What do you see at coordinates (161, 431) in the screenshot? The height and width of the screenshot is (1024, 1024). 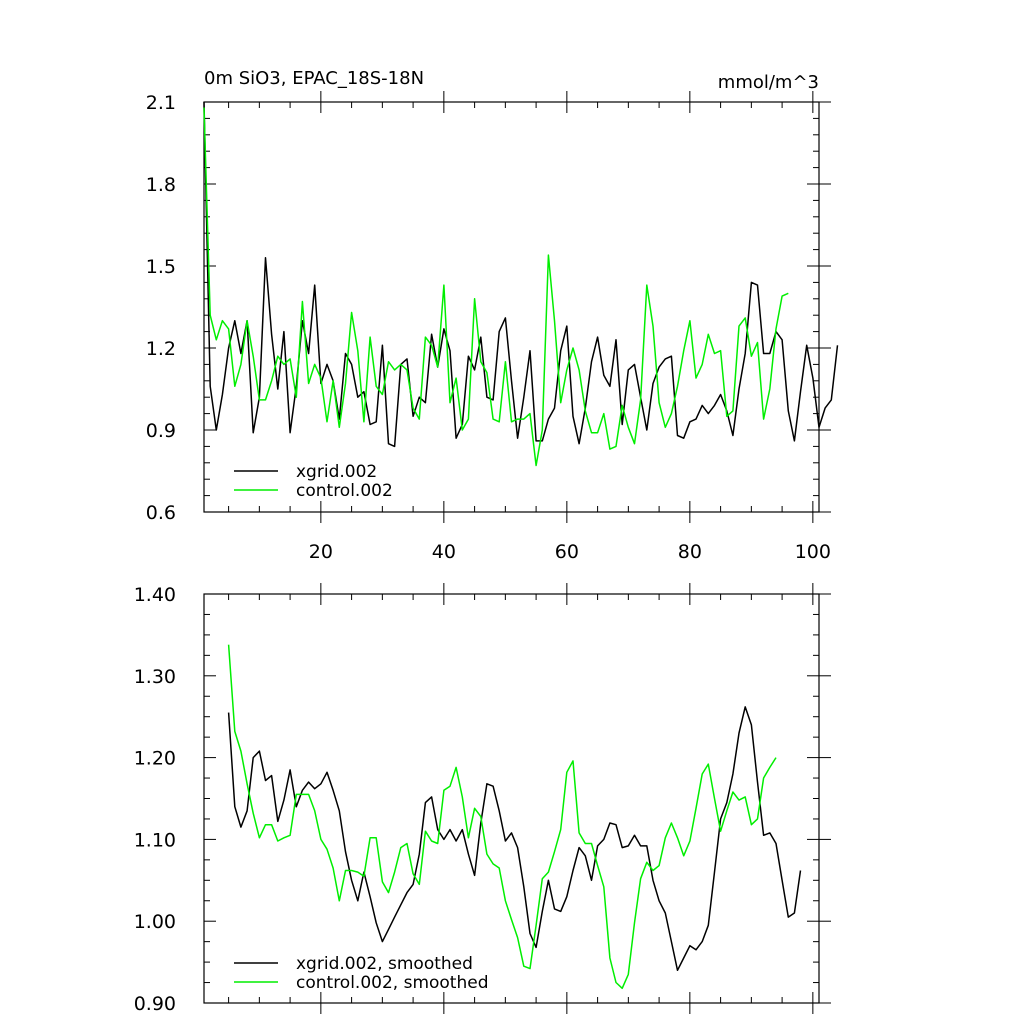 I see `top-y-tick-label: 0.9` at bounding box center [161, 431].